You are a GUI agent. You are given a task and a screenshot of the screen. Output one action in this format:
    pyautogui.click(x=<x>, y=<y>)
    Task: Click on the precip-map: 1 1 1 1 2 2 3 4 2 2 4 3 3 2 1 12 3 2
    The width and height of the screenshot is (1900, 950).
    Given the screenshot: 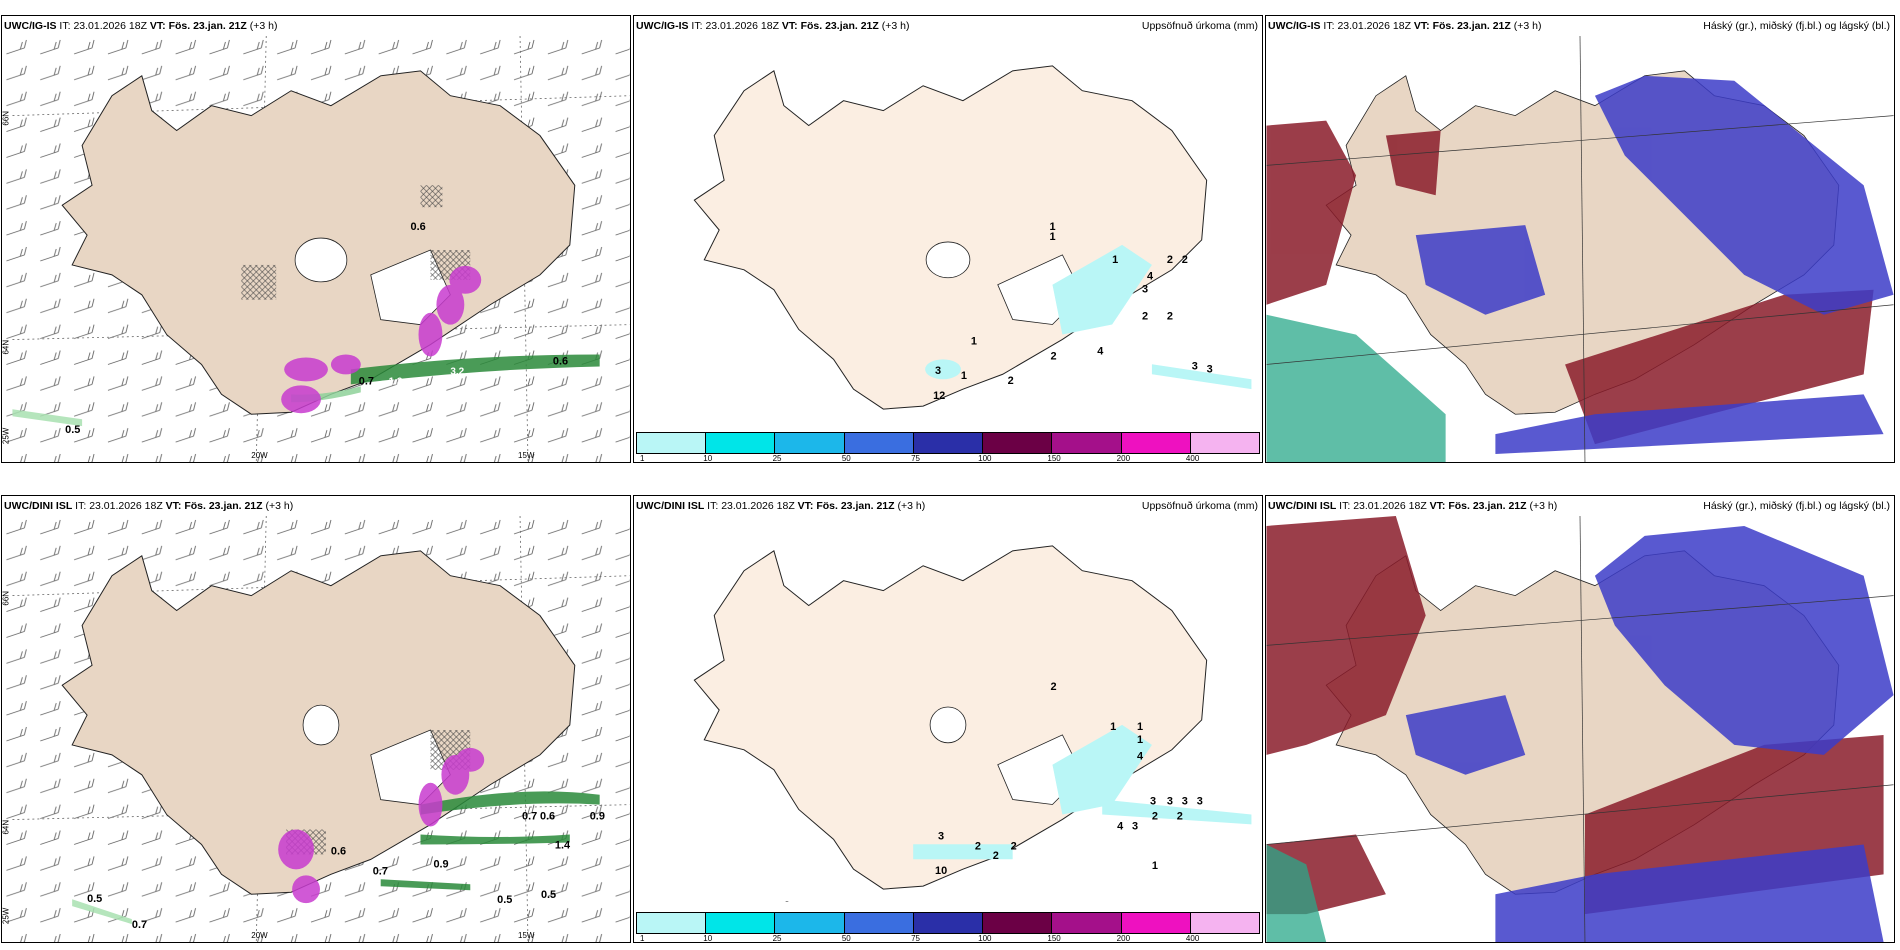 What is the action you would take?
    pyautogui.click(x=948, y=229)
    